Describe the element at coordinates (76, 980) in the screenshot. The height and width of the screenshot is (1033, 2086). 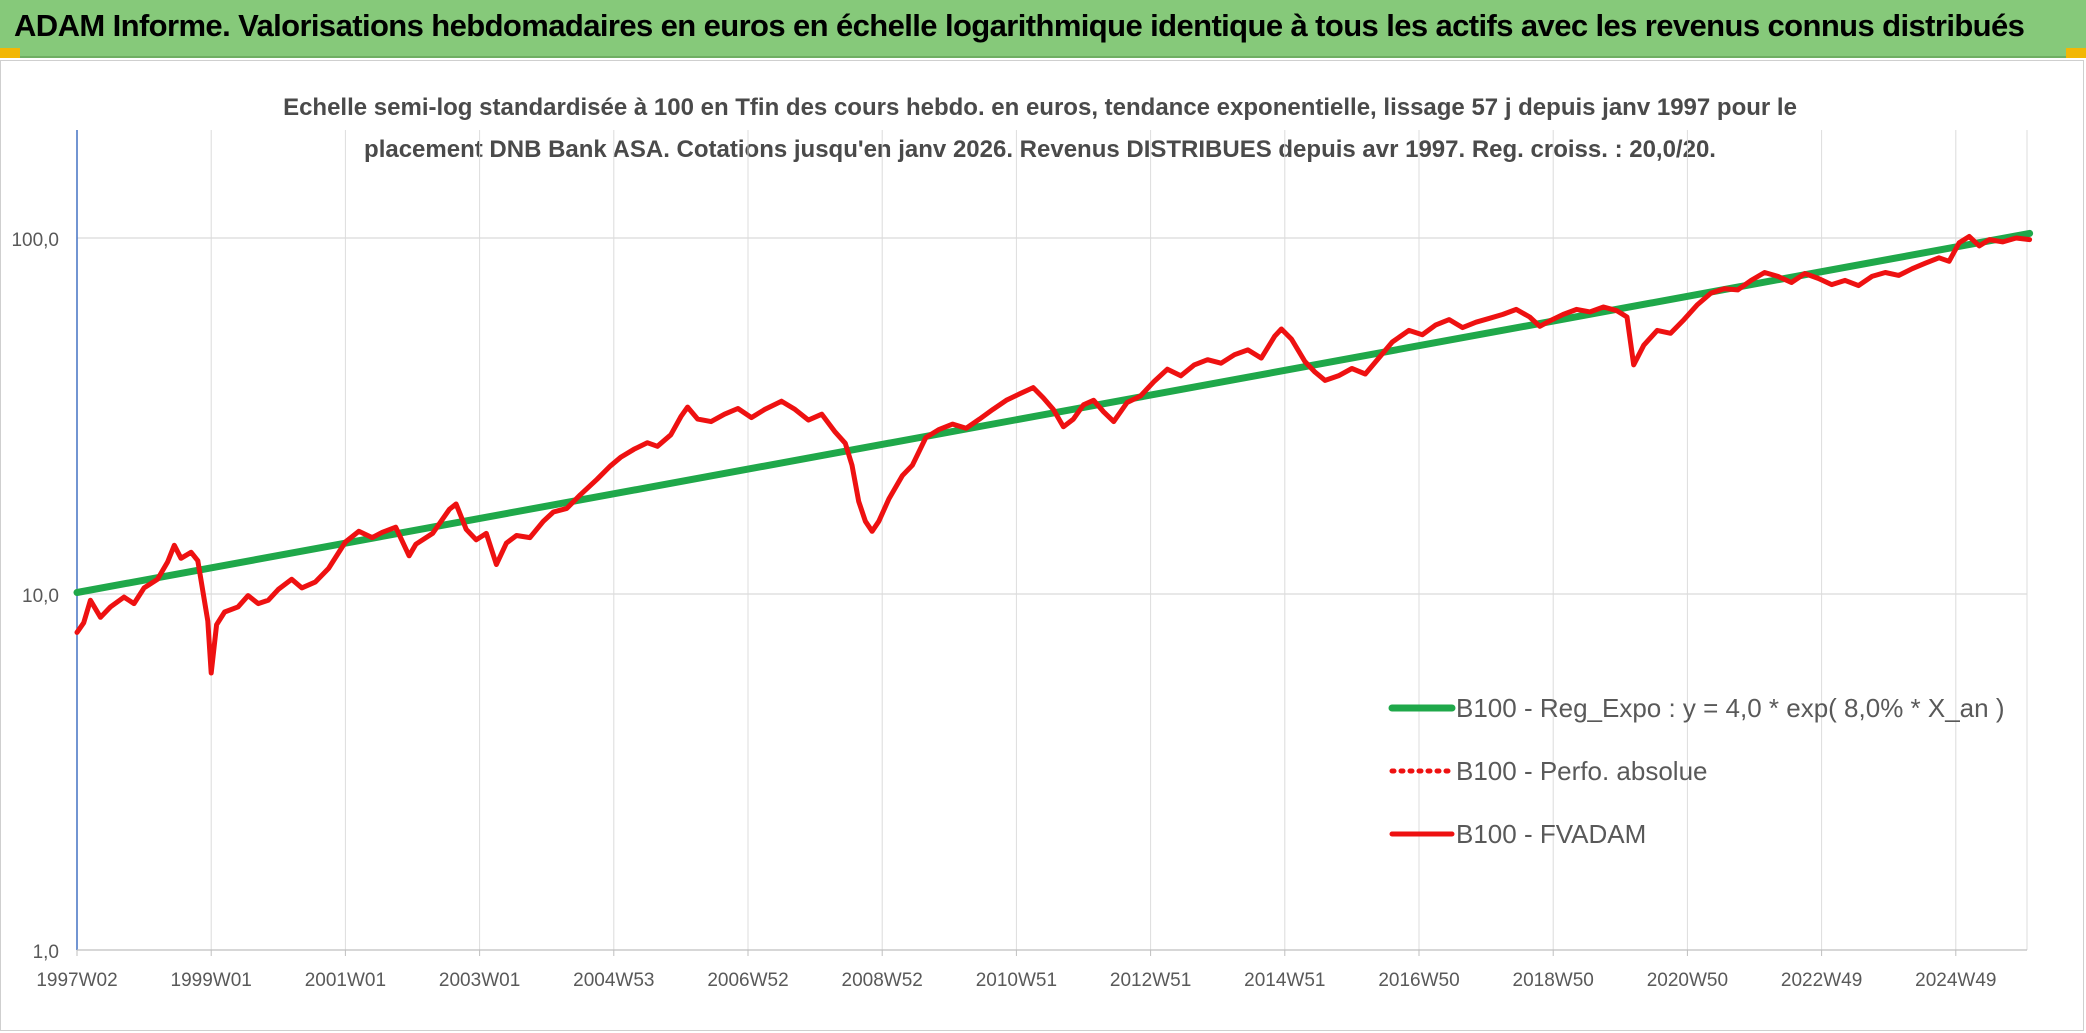
I see `x-tick-label: 1997W02` at that location.